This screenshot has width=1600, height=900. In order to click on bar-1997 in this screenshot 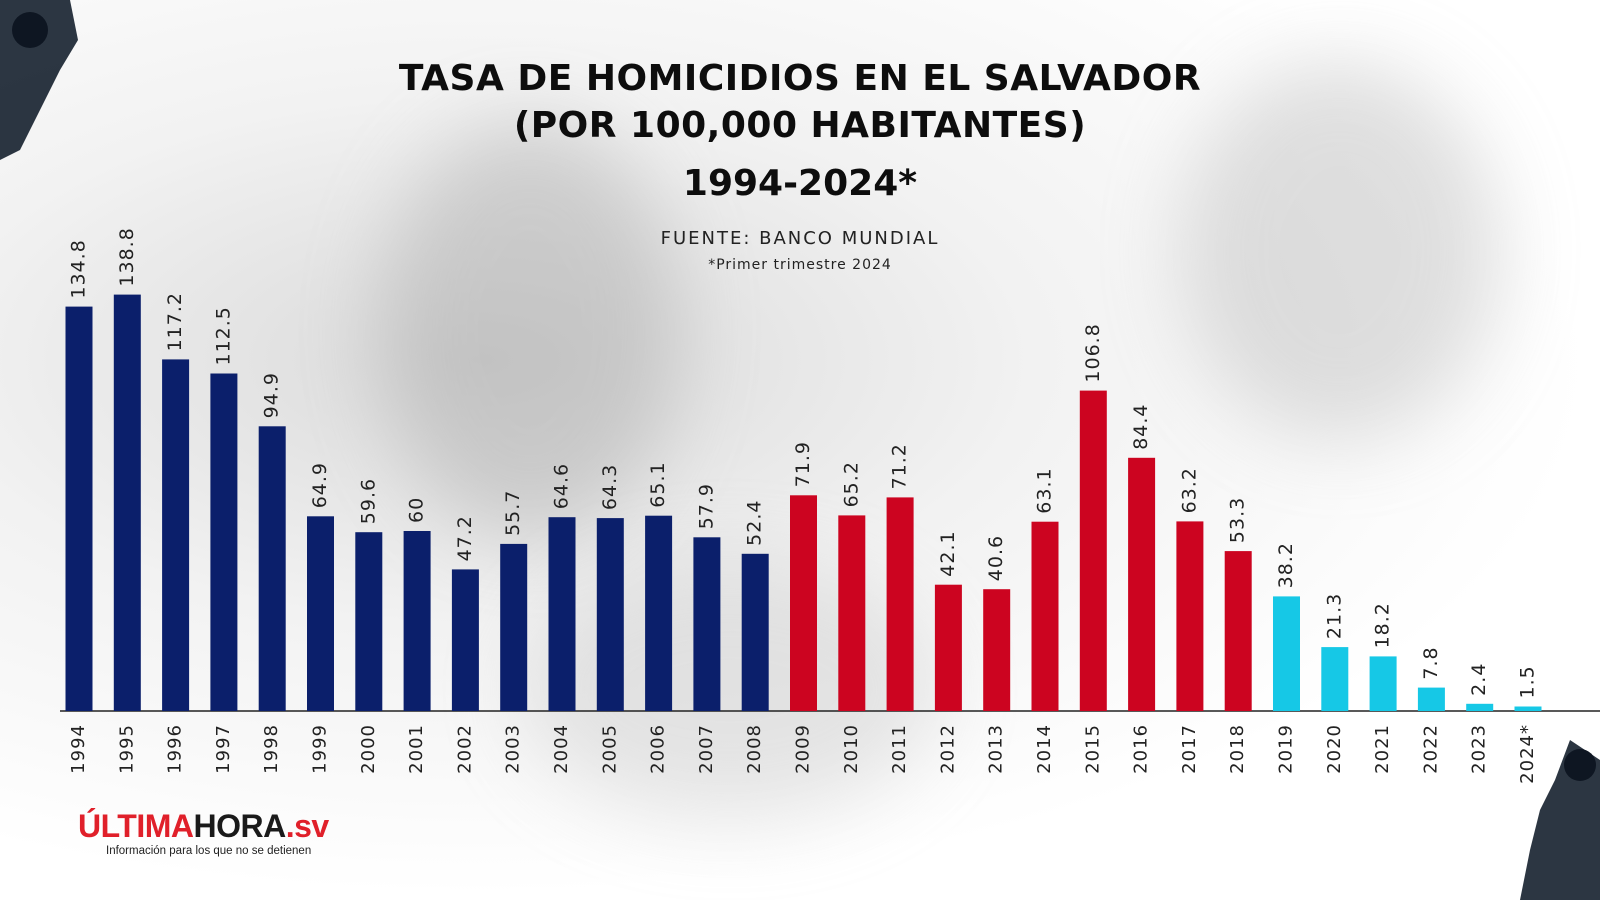, I will do `click(224, 542)`.